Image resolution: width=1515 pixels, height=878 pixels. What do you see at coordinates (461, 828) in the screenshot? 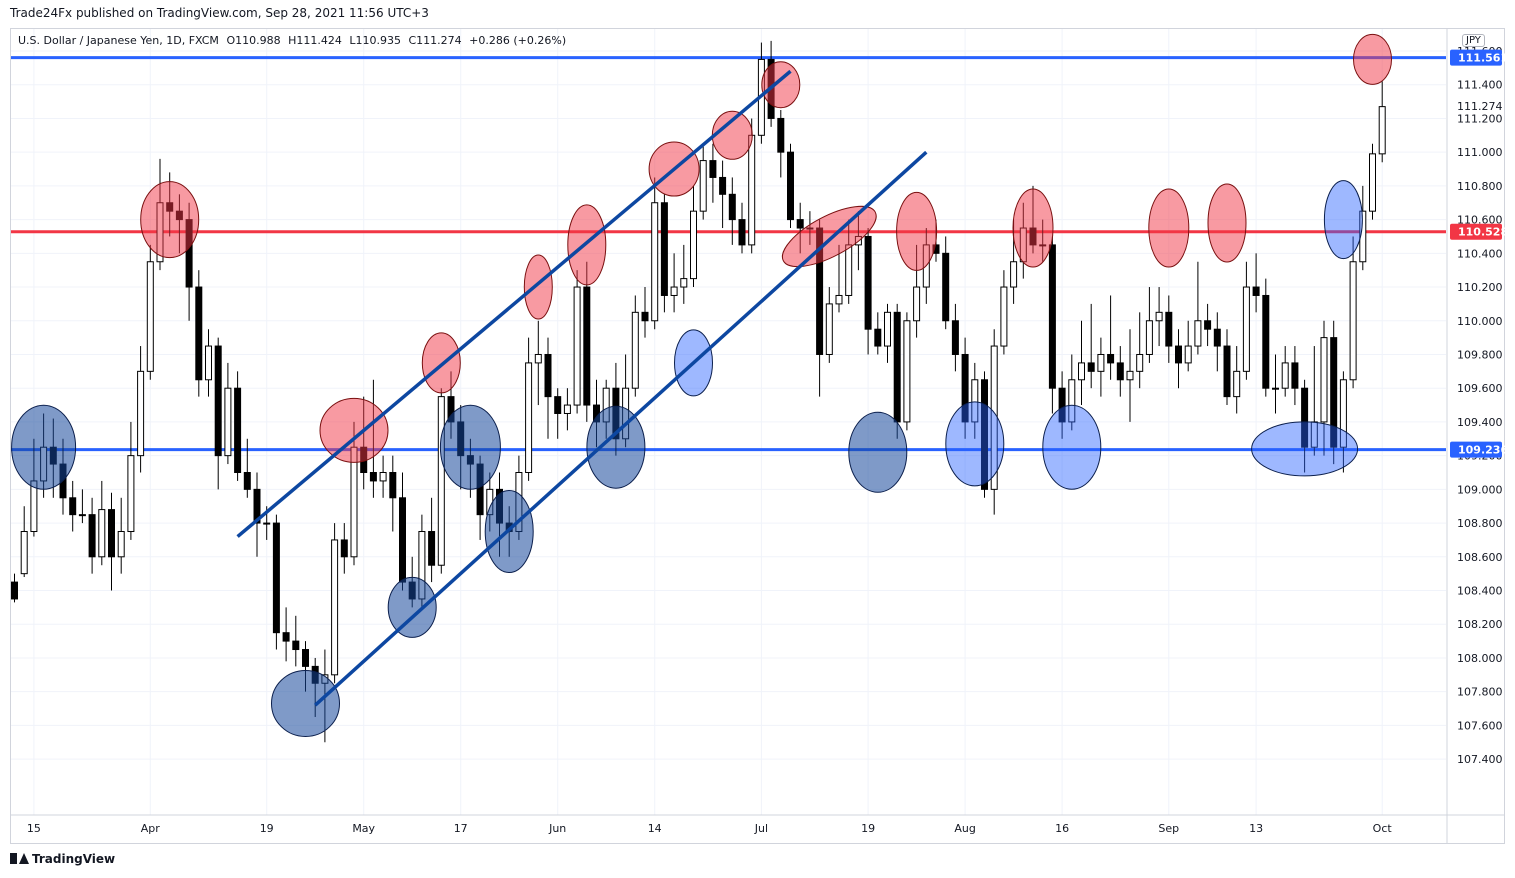
I see `time-tick-label: 17` at bounding box center [461, 828].